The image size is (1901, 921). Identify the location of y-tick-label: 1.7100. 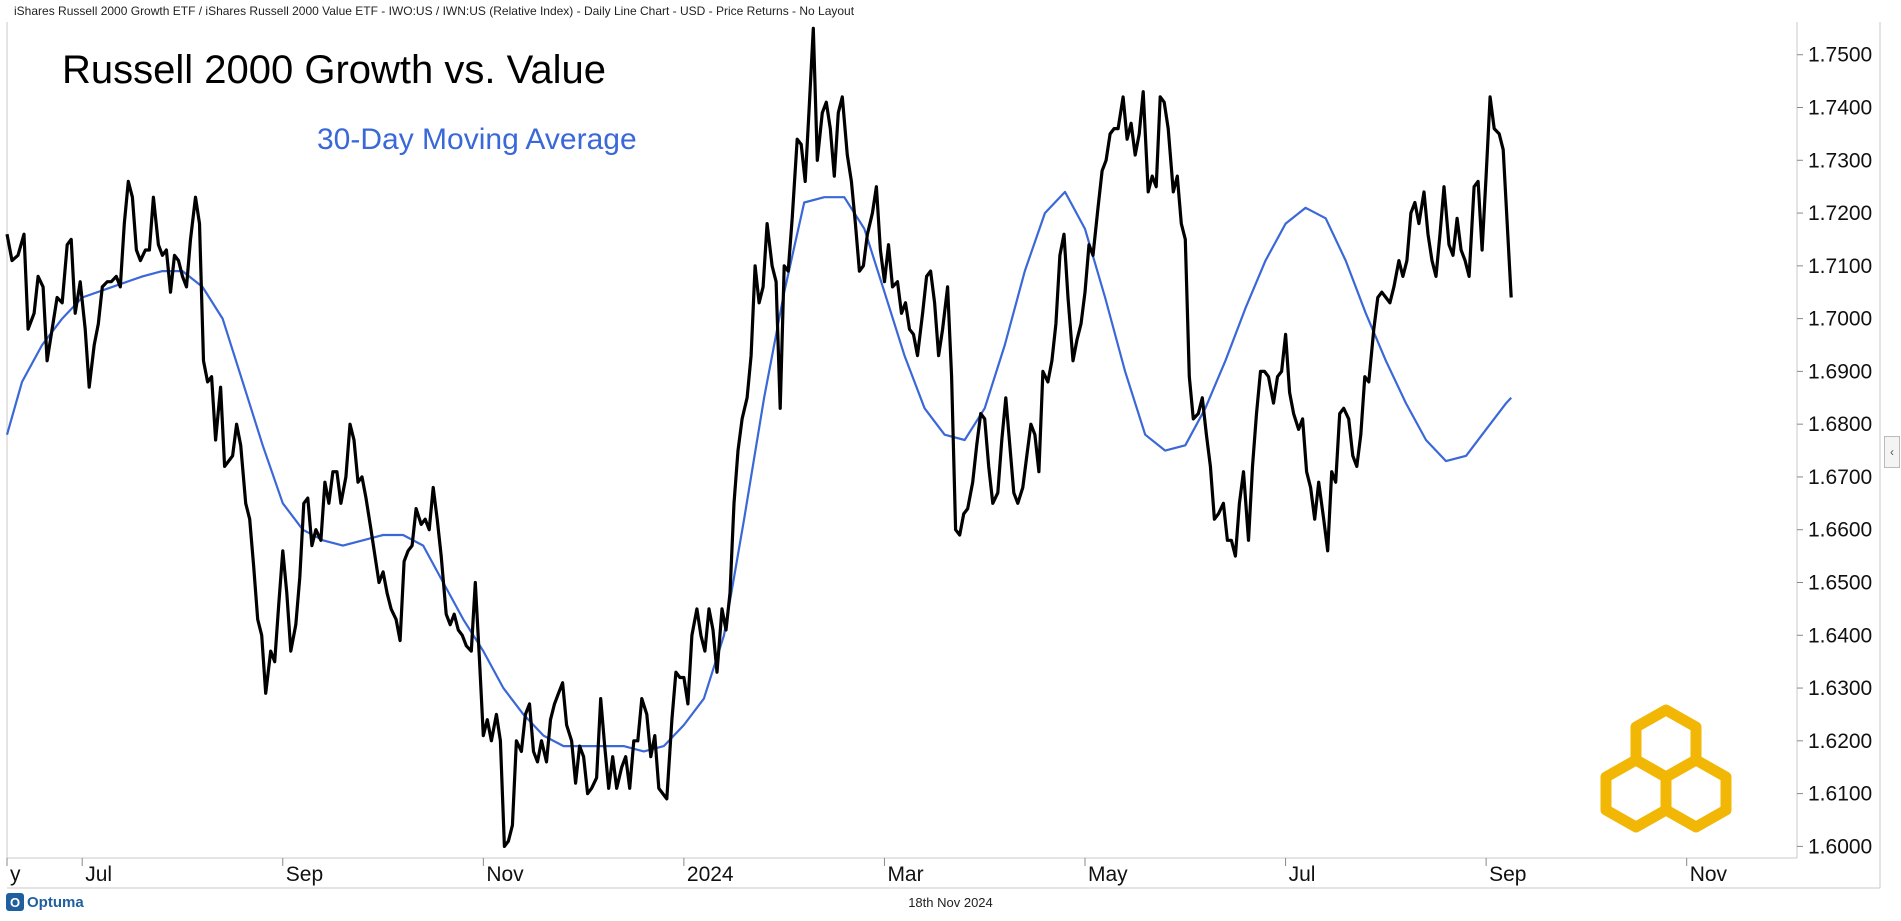
(1840, 266).